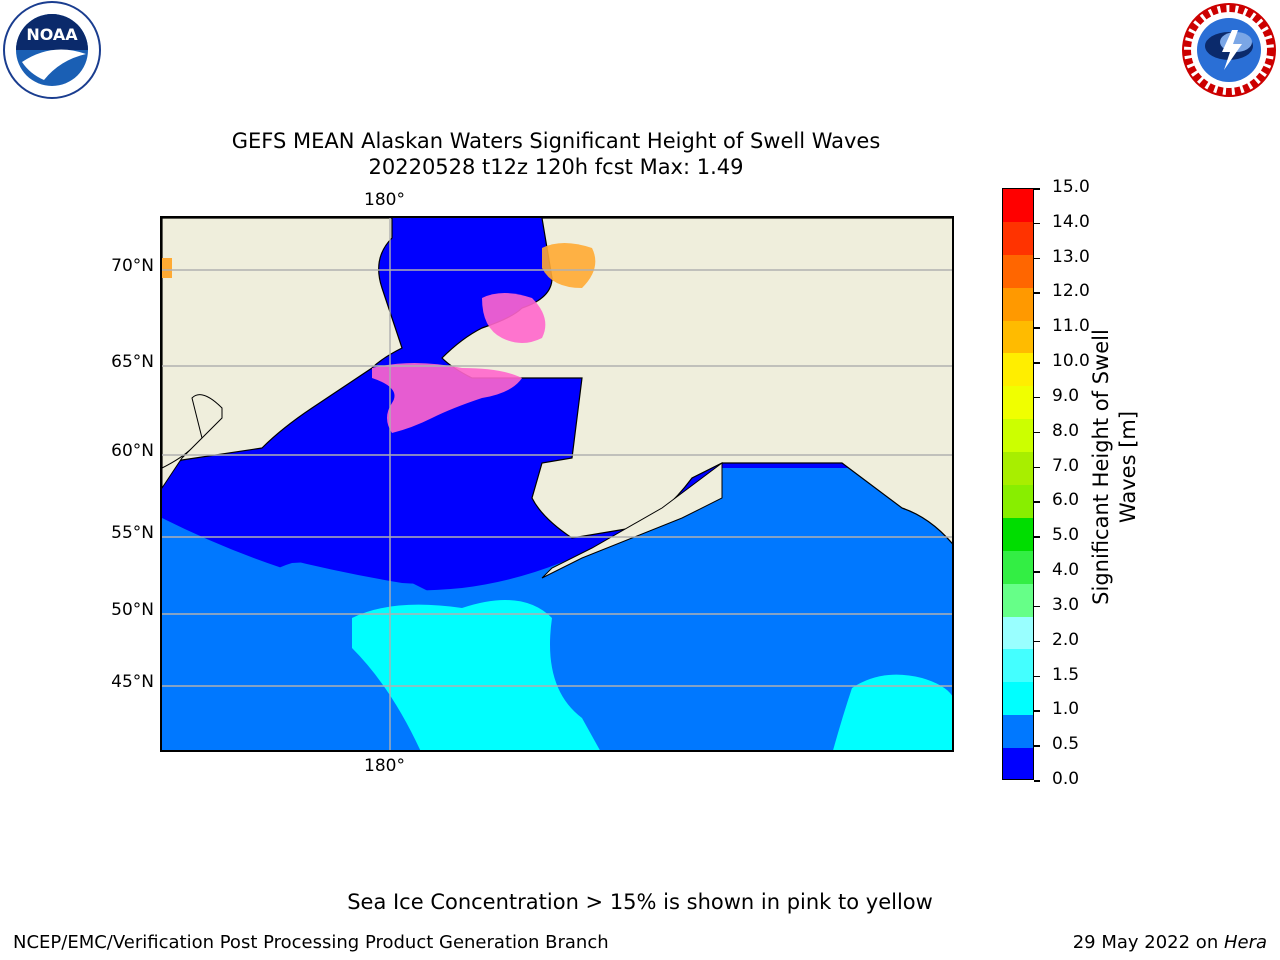 This screenshot has height=960, width=1280. I want to click on alaska-peninsula, so click(632, 520).